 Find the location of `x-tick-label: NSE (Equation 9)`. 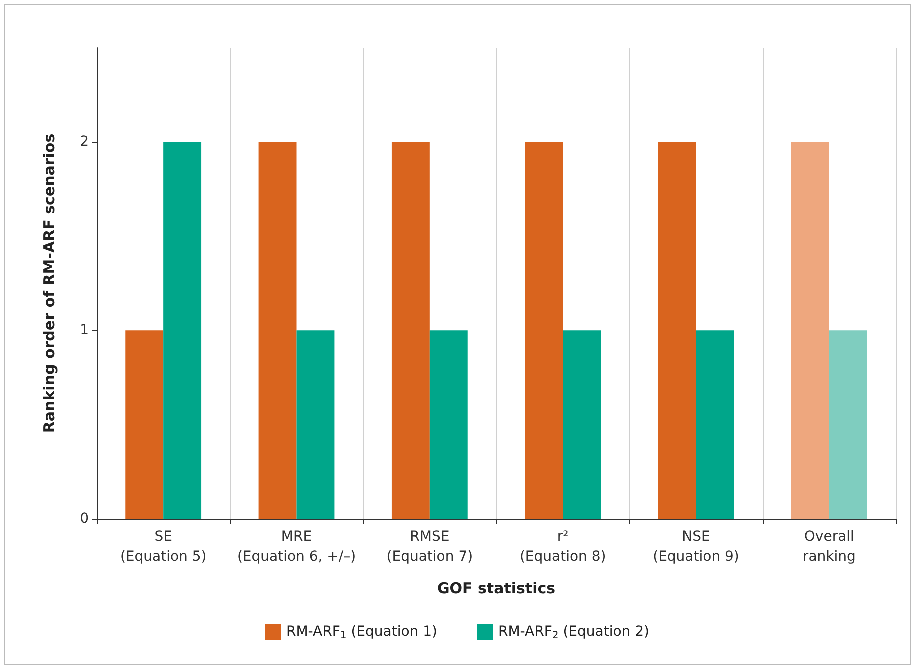

x-tick-label: NSE (Equation 9) is located at coordinates (696, 547).